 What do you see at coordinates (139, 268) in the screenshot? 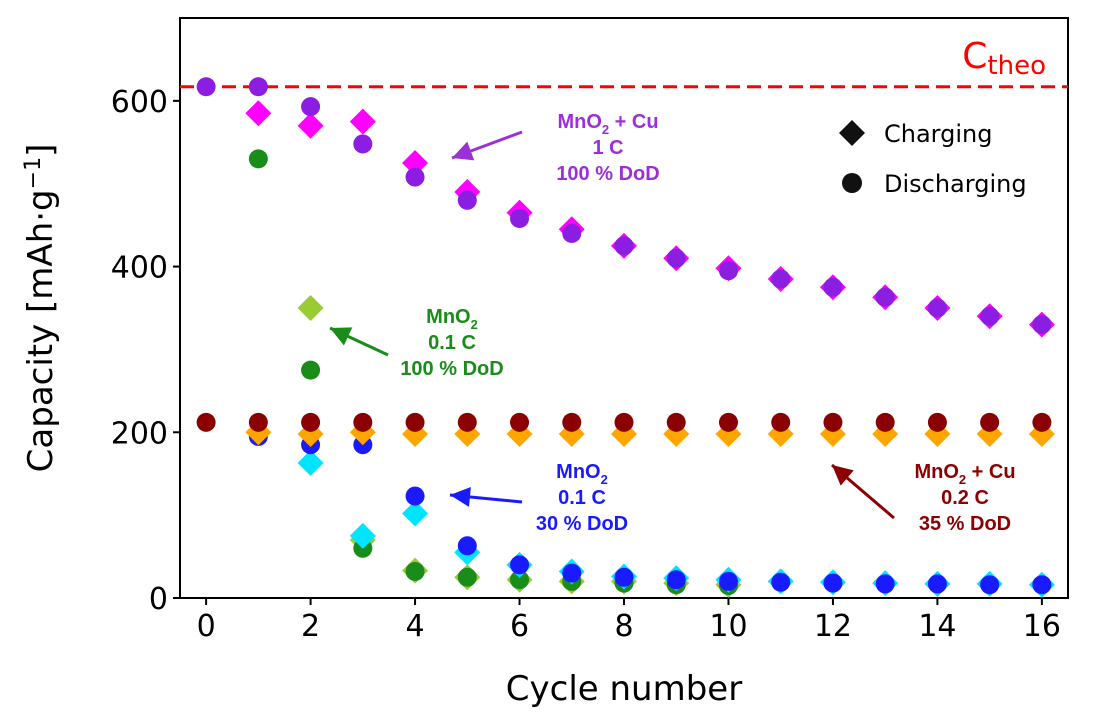
I see `y-tick-label: 400` at bounding box center [139, 268].